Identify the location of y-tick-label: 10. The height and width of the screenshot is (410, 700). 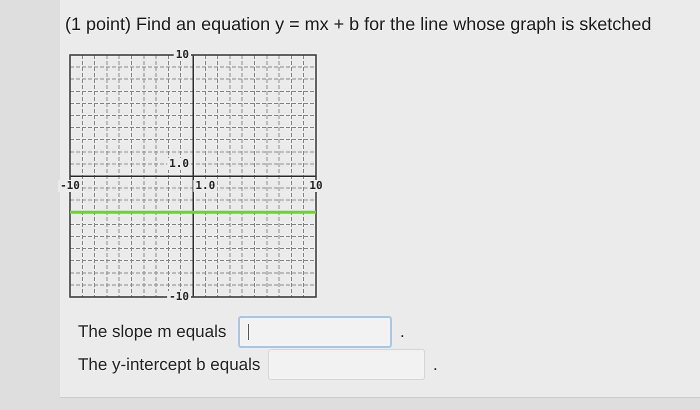
(182, 54).